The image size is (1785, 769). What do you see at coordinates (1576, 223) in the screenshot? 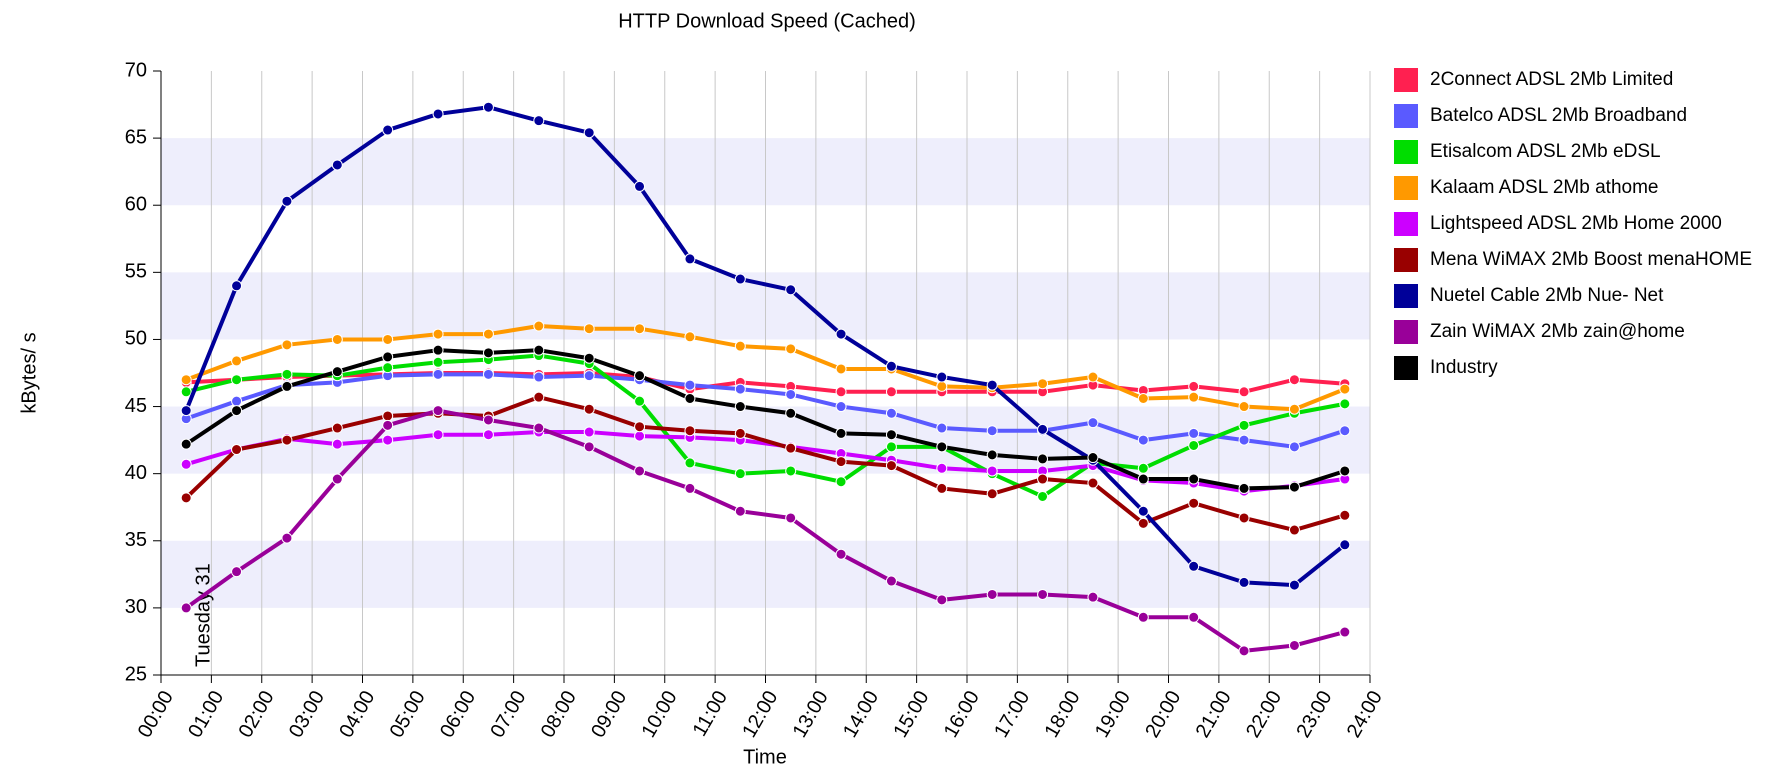
I see `legend-label: Lightspeed ADSL 2Mb Home 2000` at bounding box center [1576, 223].